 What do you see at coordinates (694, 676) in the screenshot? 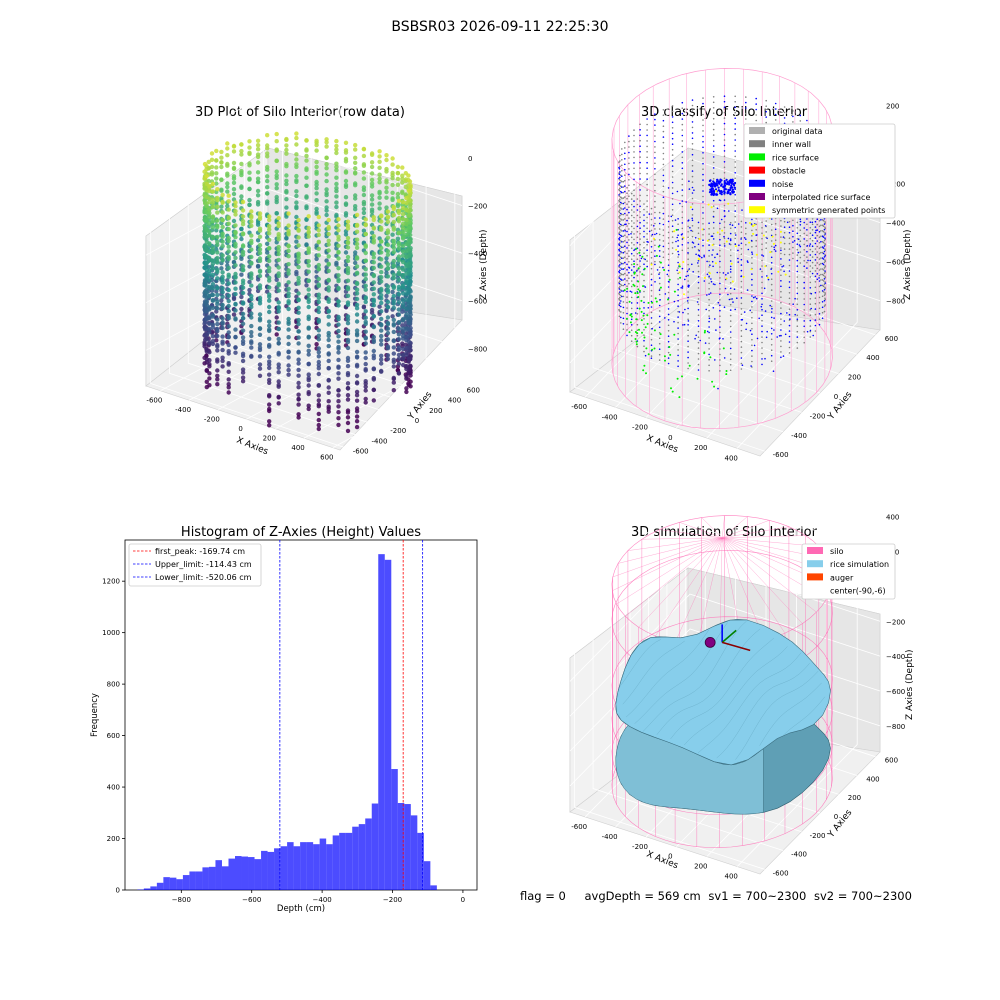
I see `rice-mesh-line` at bounding box center [694, 676].